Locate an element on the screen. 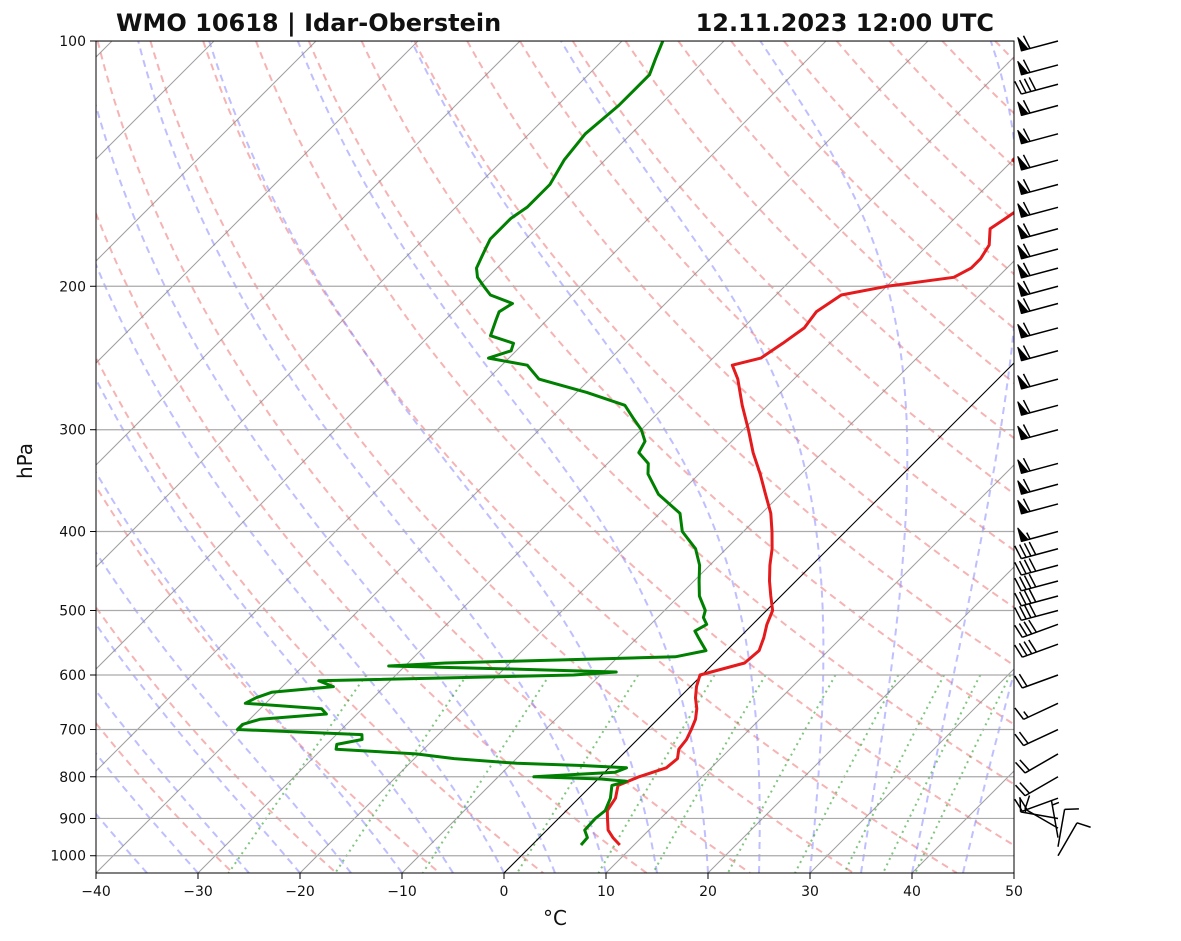 The width and height of the screenshot is (1181, 941). x-tick-label: 20 is located at coordinates (708, 892).